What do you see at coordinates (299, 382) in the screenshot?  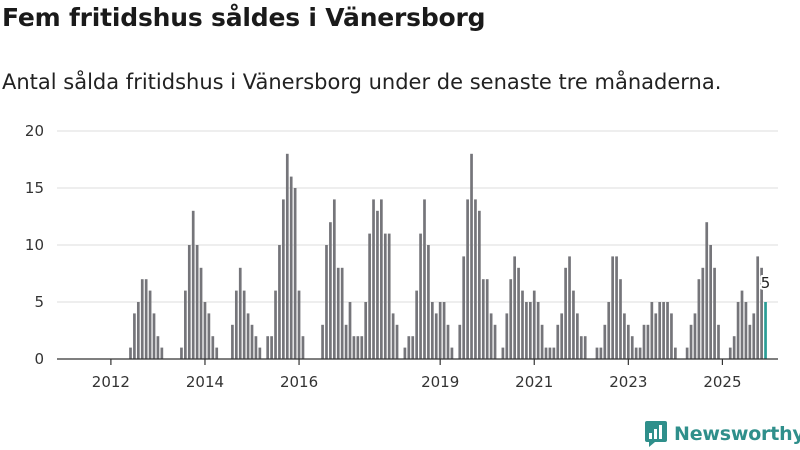 I see `x-tick-label: 2016` at bounding box center [299, 382].